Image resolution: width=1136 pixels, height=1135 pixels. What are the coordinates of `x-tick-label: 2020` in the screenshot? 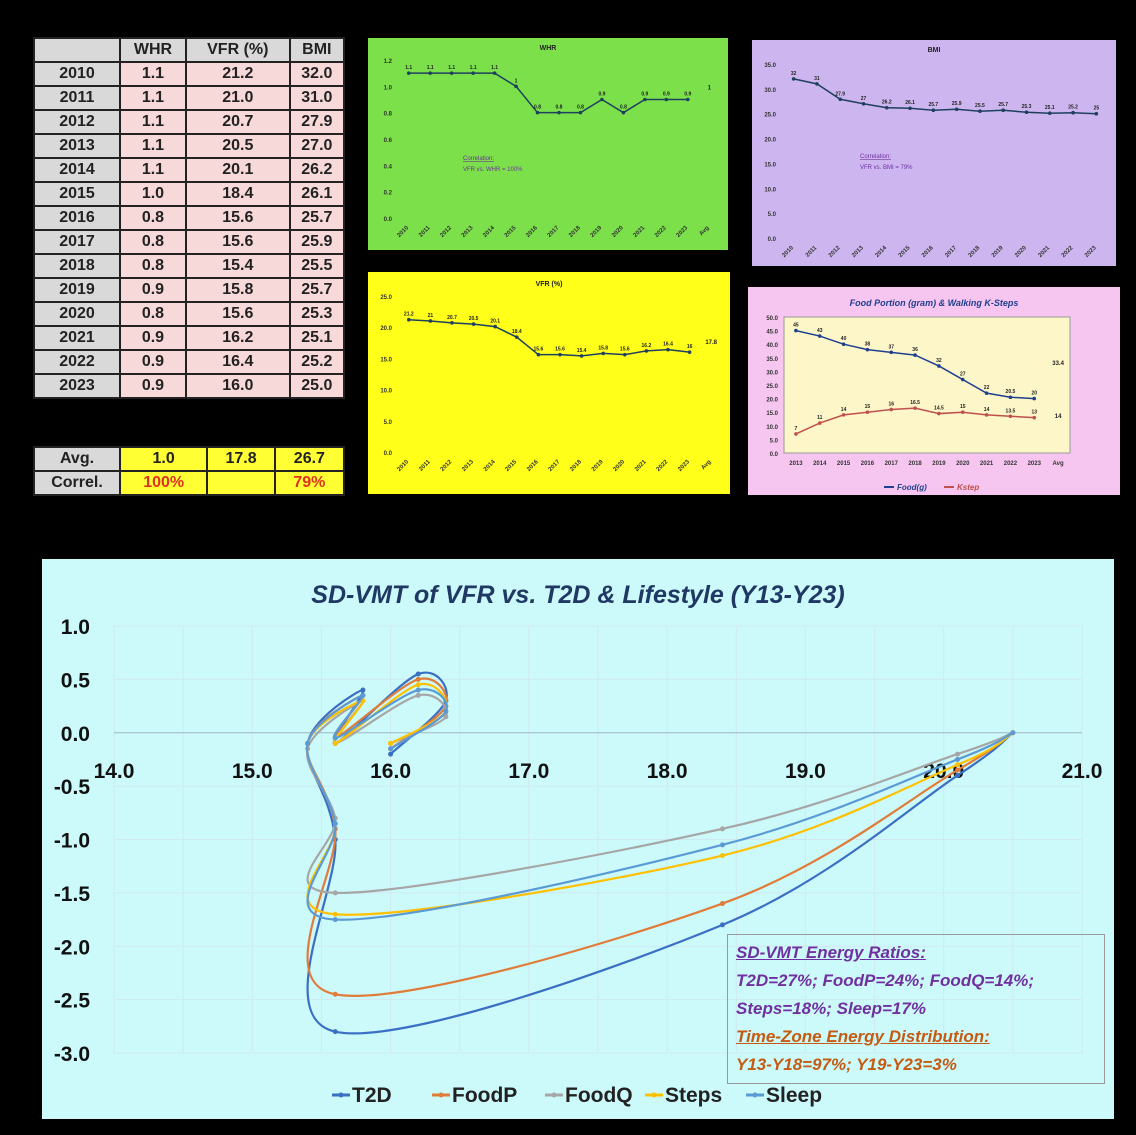 It's located at (963, 464).